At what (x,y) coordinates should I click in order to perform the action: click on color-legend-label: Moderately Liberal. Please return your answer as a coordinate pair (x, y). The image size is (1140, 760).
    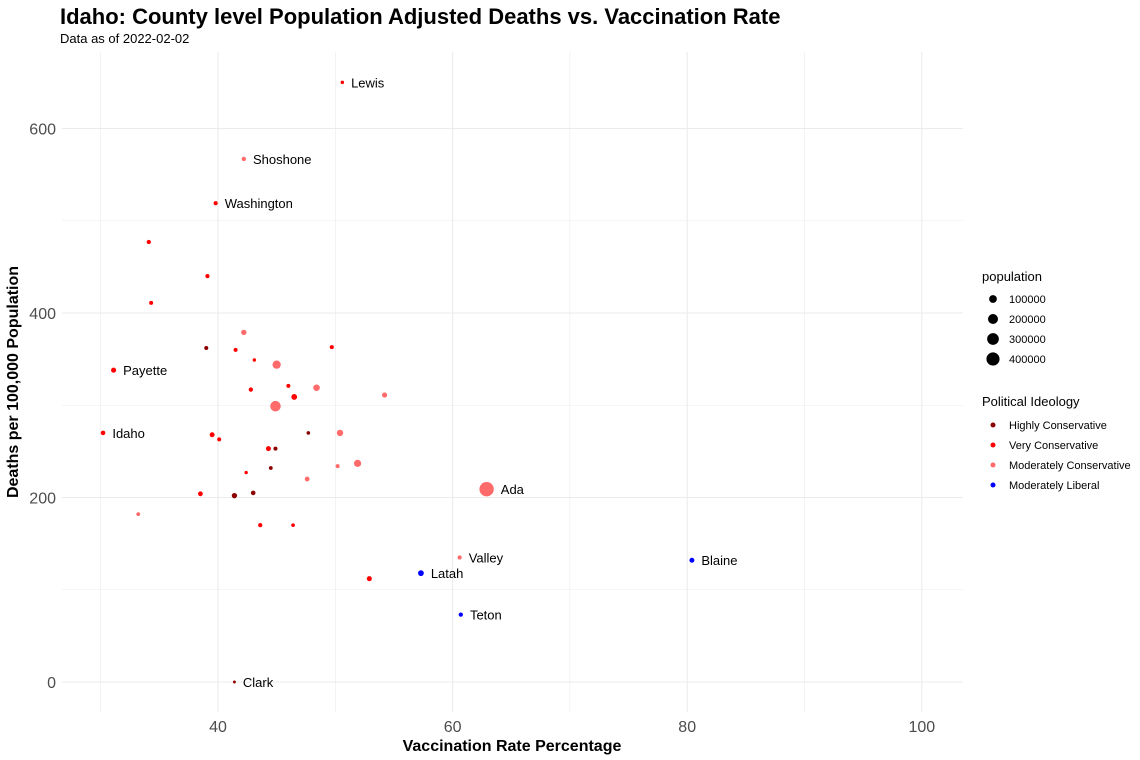
    Looking at the image, I should click on (1054, 486).